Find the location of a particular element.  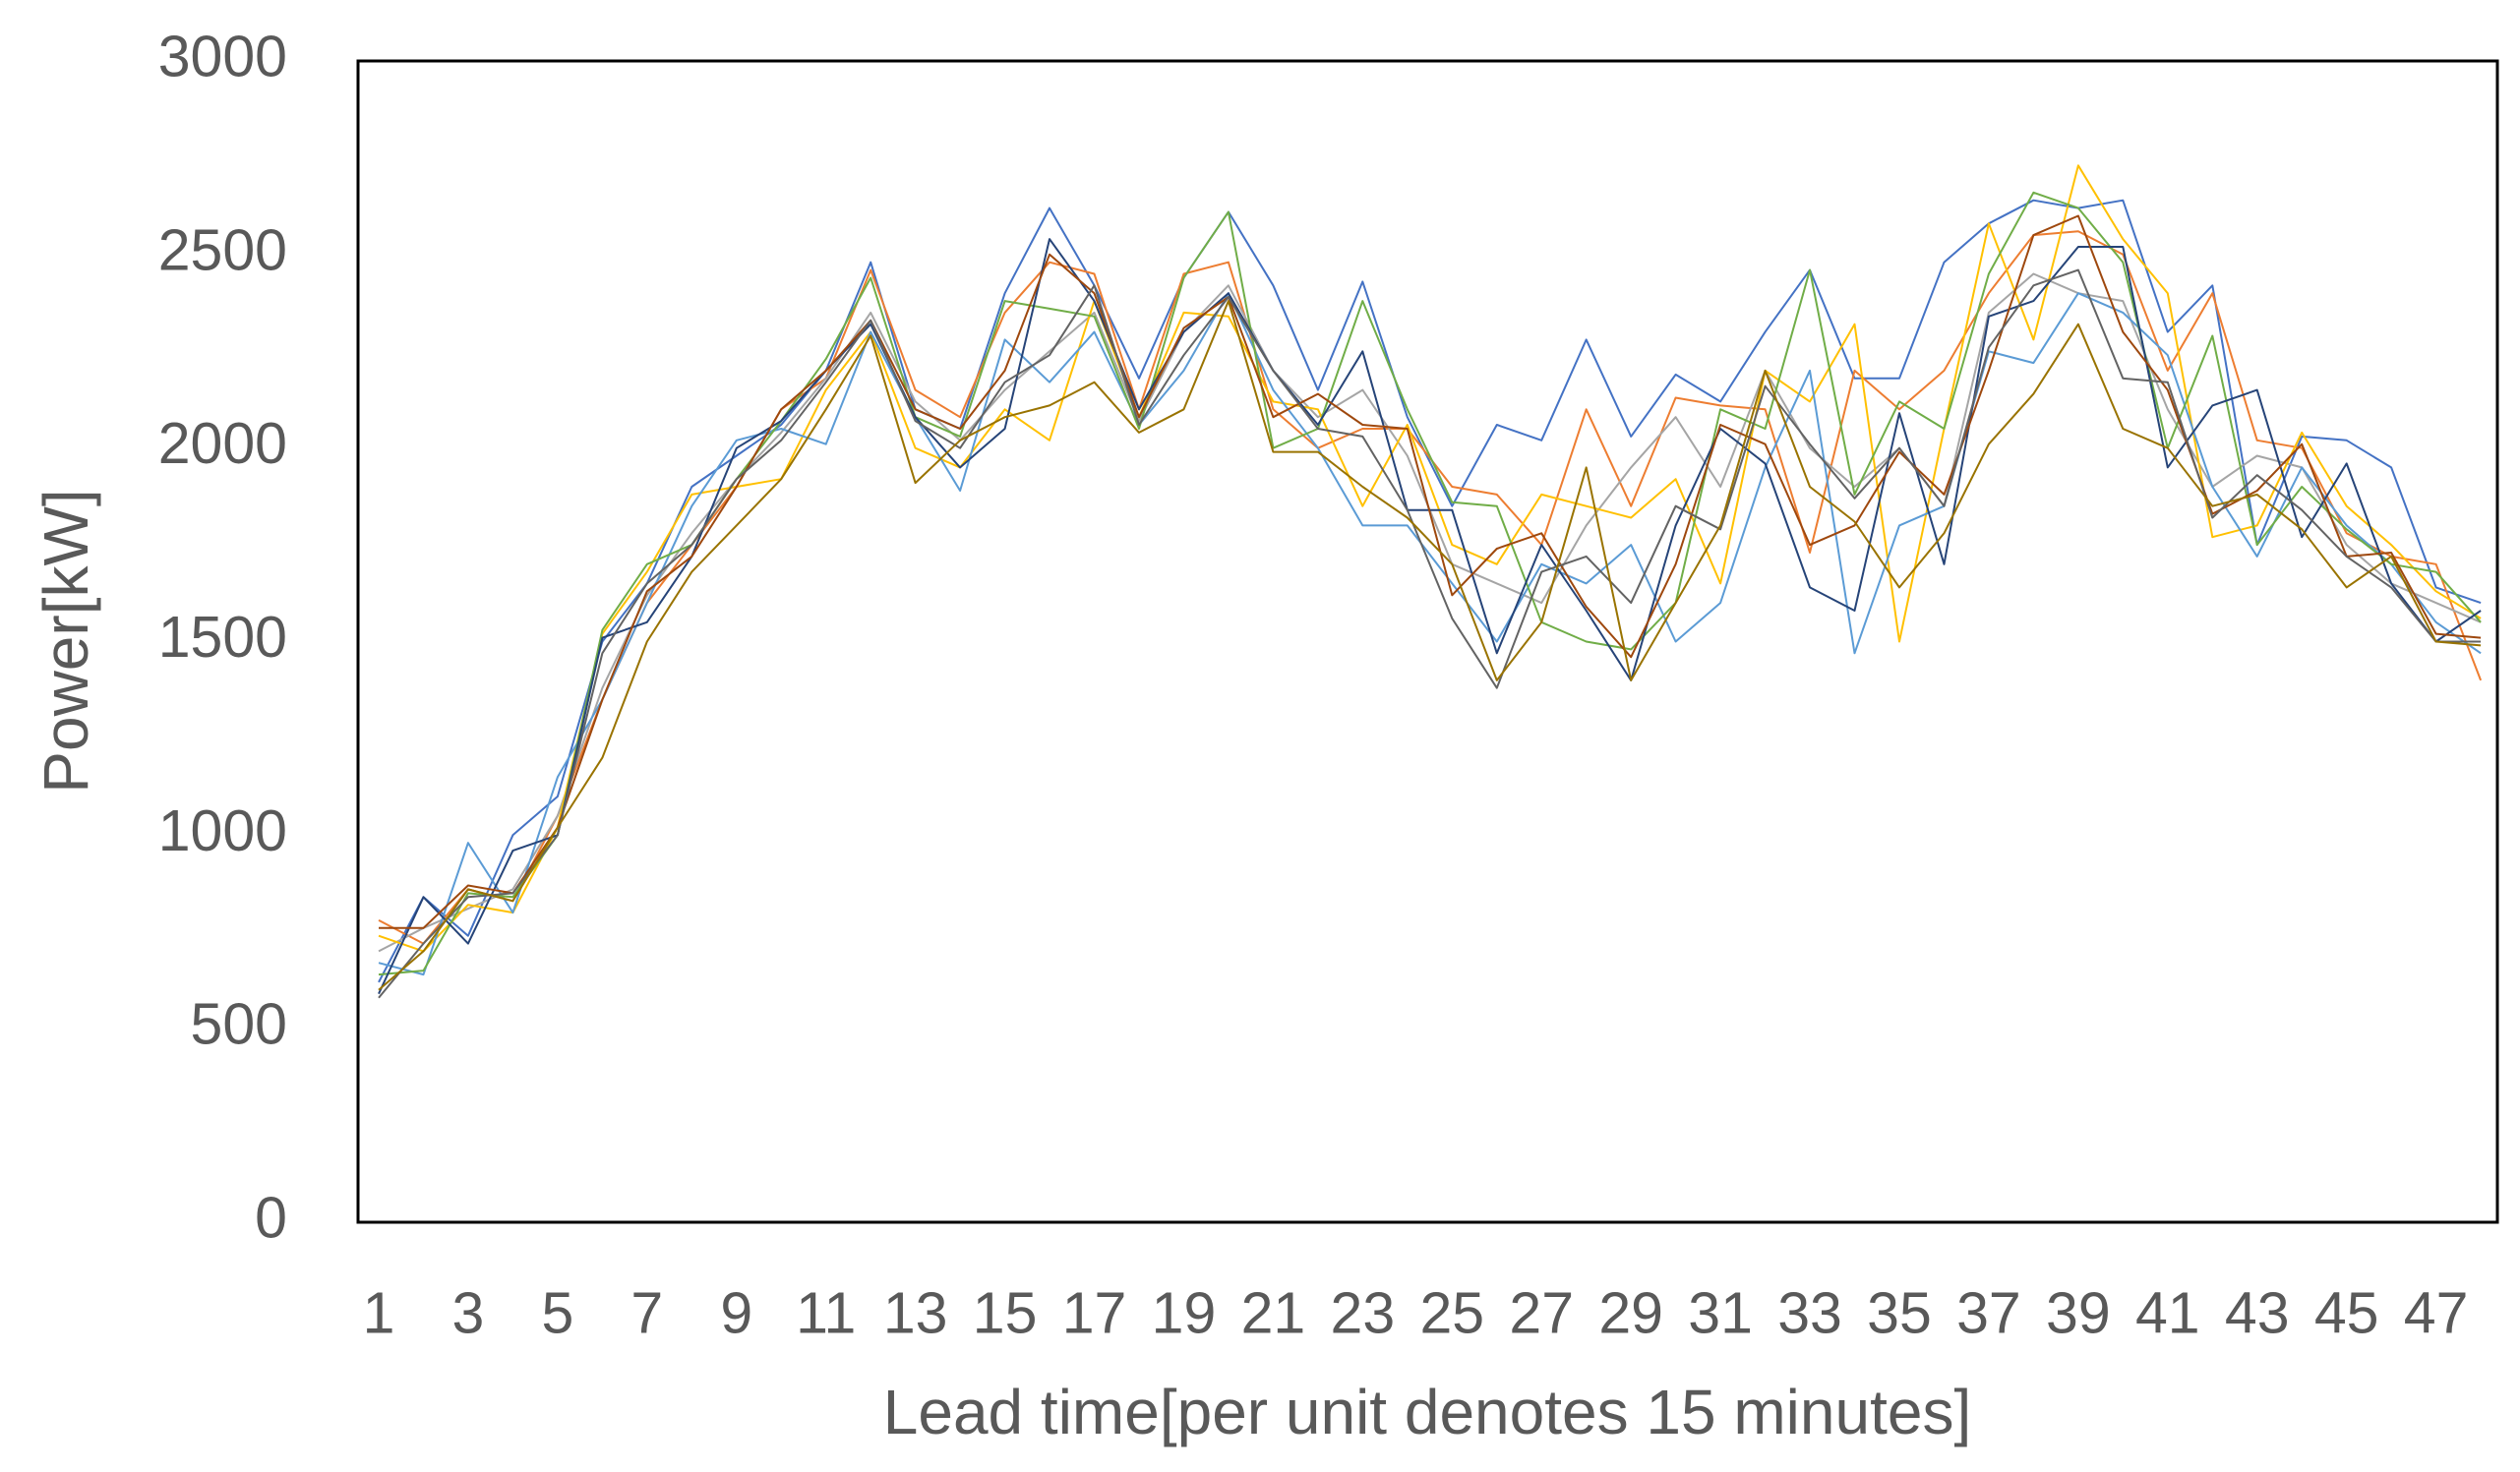

x-tick-label: 25 is located at coordinates (1451, 1313).